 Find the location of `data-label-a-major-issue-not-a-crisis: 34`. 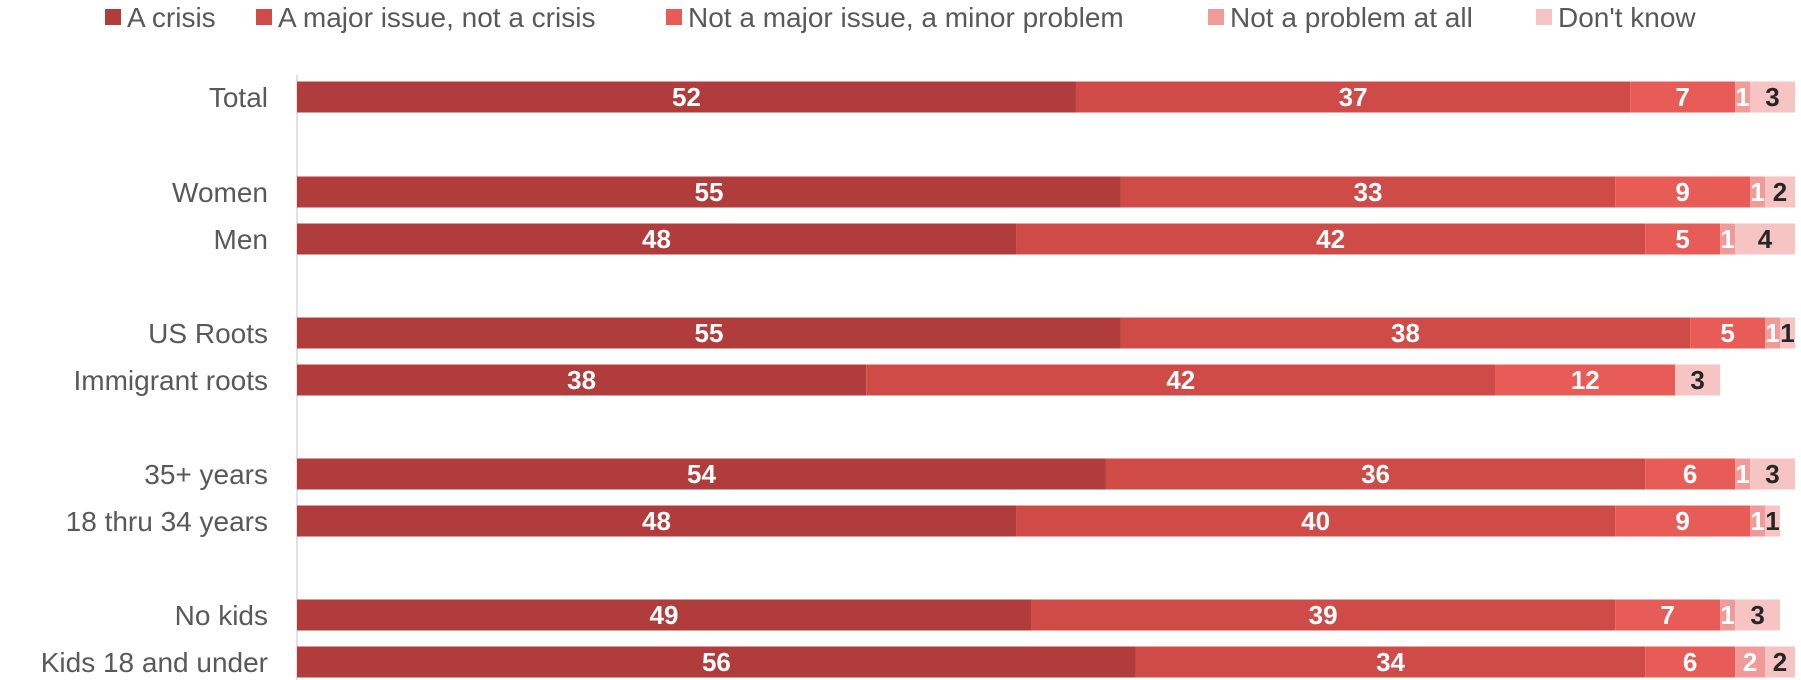

data-label-a-major-issue-not-a-crisis: 34 is located at coordinates (1390, 662).